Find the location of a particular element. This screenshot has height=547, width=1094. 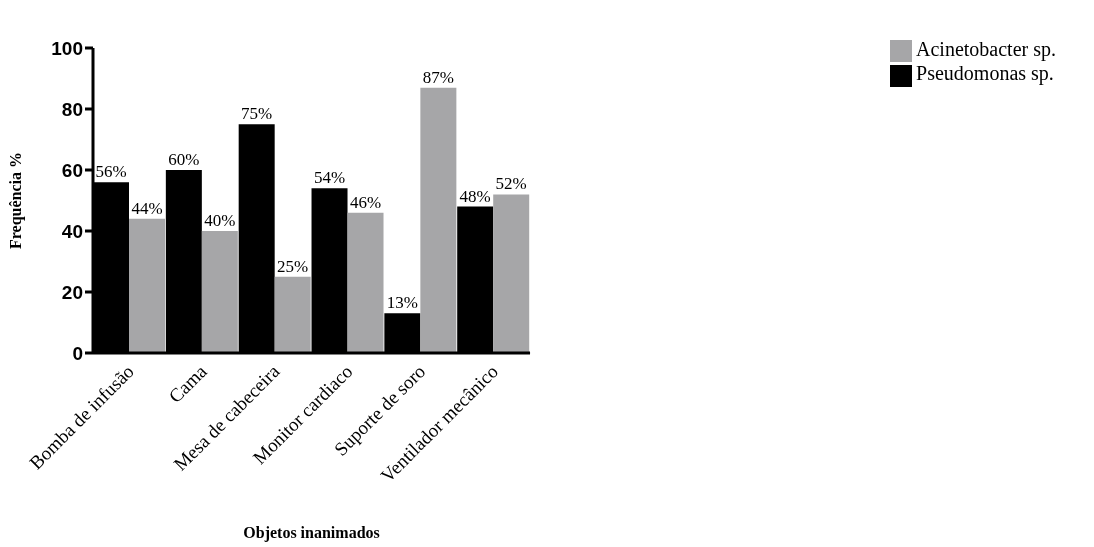

data-label: 46% is located at coordinates (365, 202).